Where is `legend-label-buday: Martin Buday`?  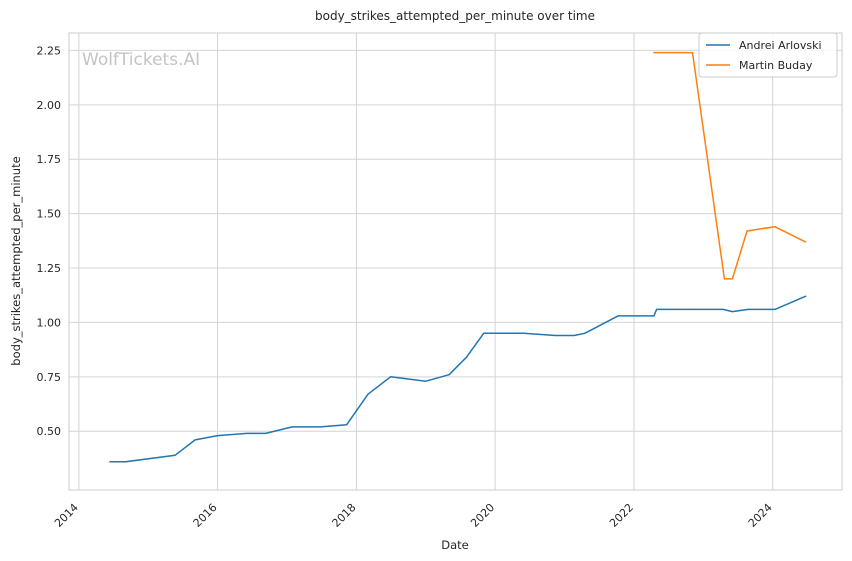
legend-label-buday: Martin Buday is located at coordinates (776, 65).